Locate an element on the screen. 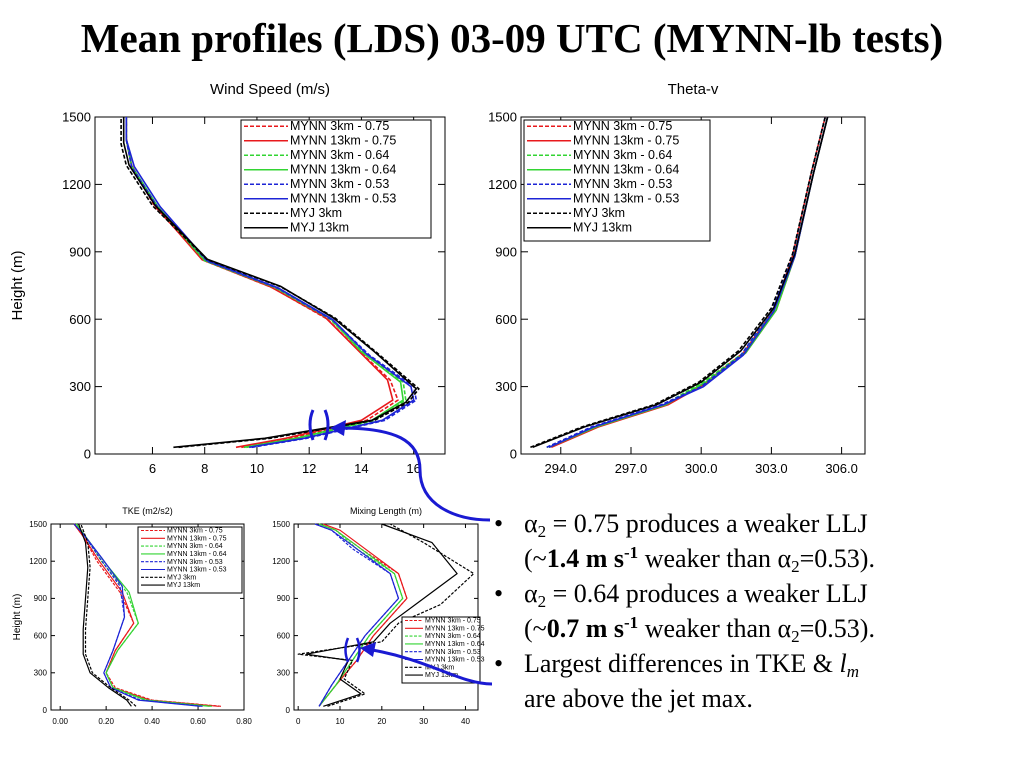 Image resolution: width=1024 pixels, height=768 pixels. x-tick-label: 0.20 is located at coordinates (106, 721).